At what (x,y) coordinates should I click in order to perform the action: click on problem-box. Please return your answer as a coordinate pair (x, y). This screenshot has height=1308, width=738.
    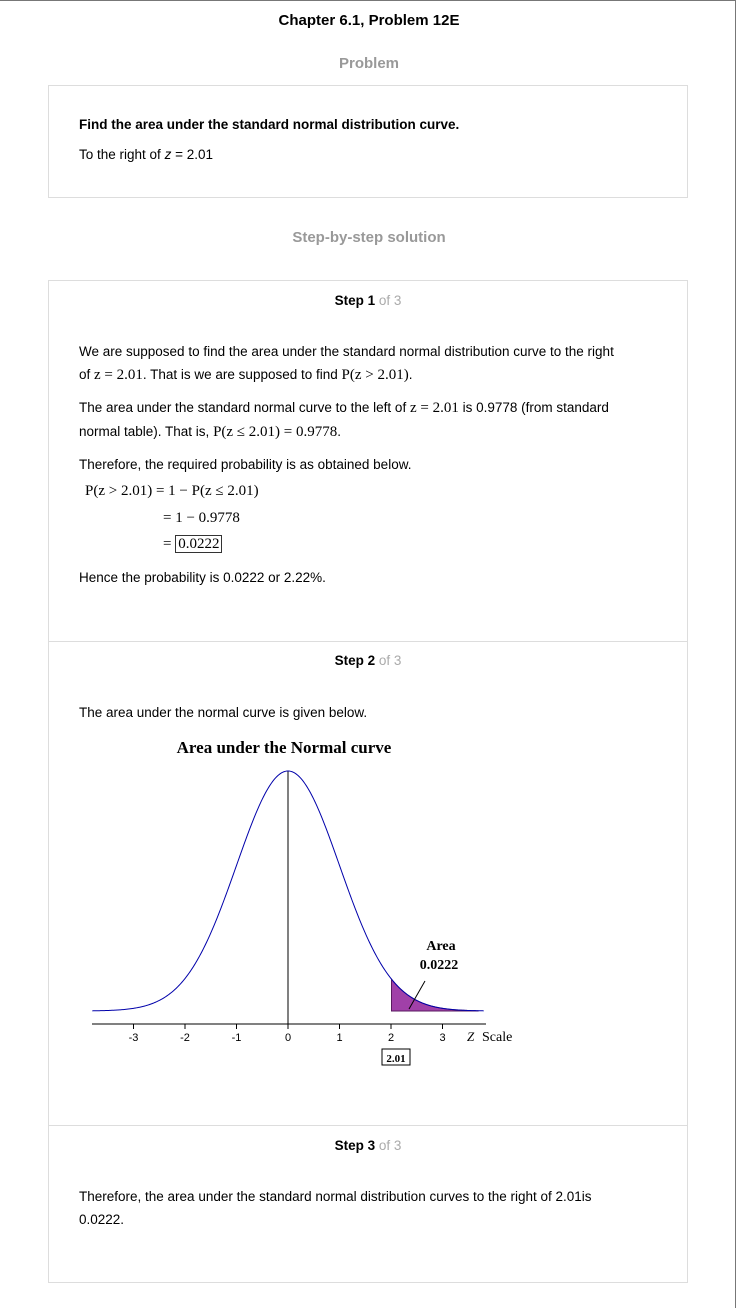
    Looking at the image, I should click on (368, 141).